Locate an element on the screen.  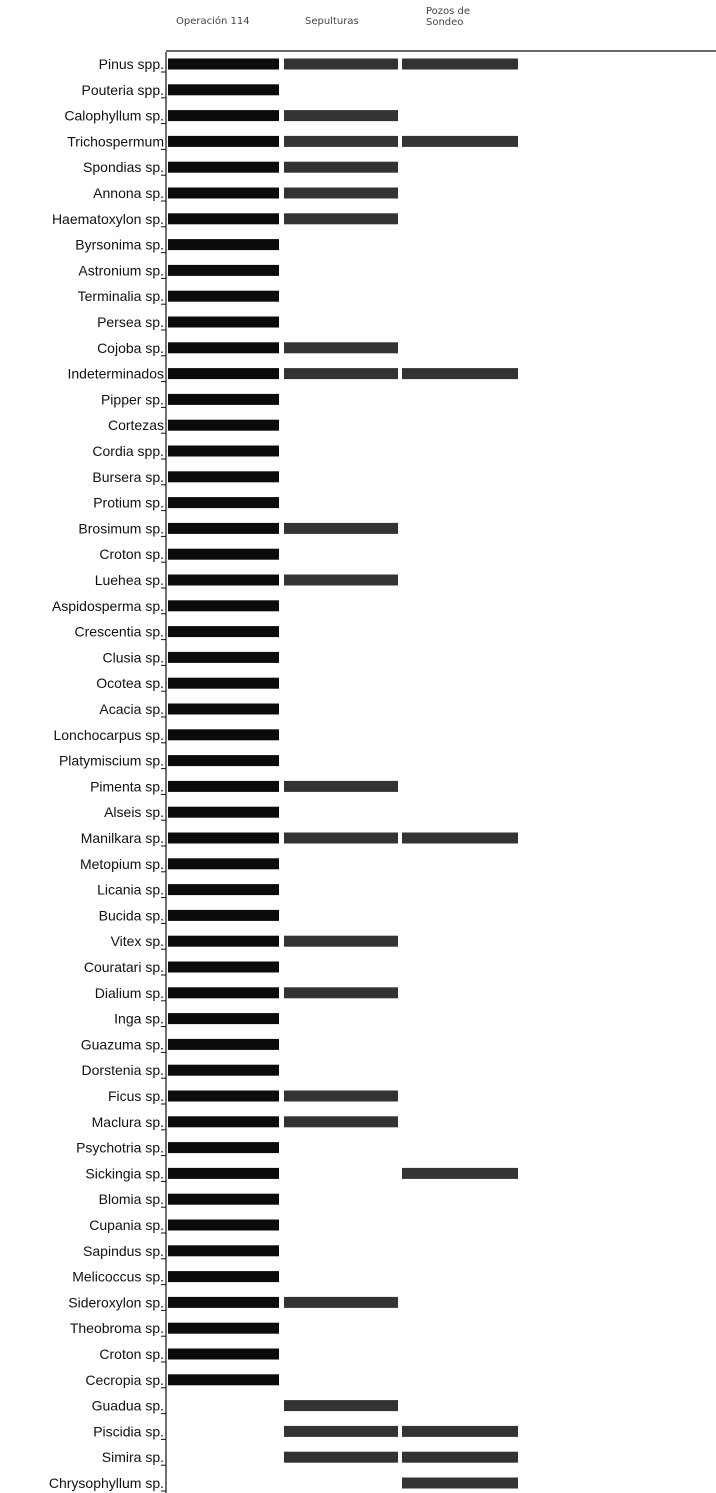
taxon-label: Dialium sp. is located at coordinates (129, 993).